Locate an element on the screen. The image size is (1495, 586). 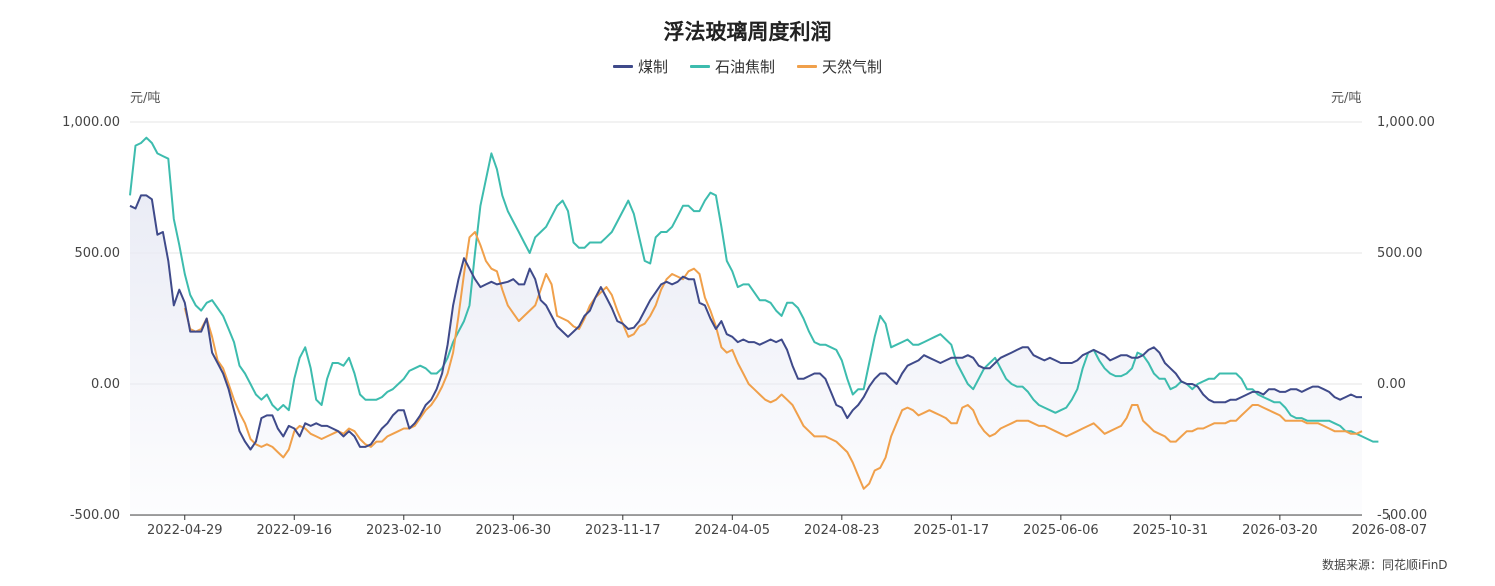
x-tick-label: 2023-11-17 is located at coordinates (623, 530).